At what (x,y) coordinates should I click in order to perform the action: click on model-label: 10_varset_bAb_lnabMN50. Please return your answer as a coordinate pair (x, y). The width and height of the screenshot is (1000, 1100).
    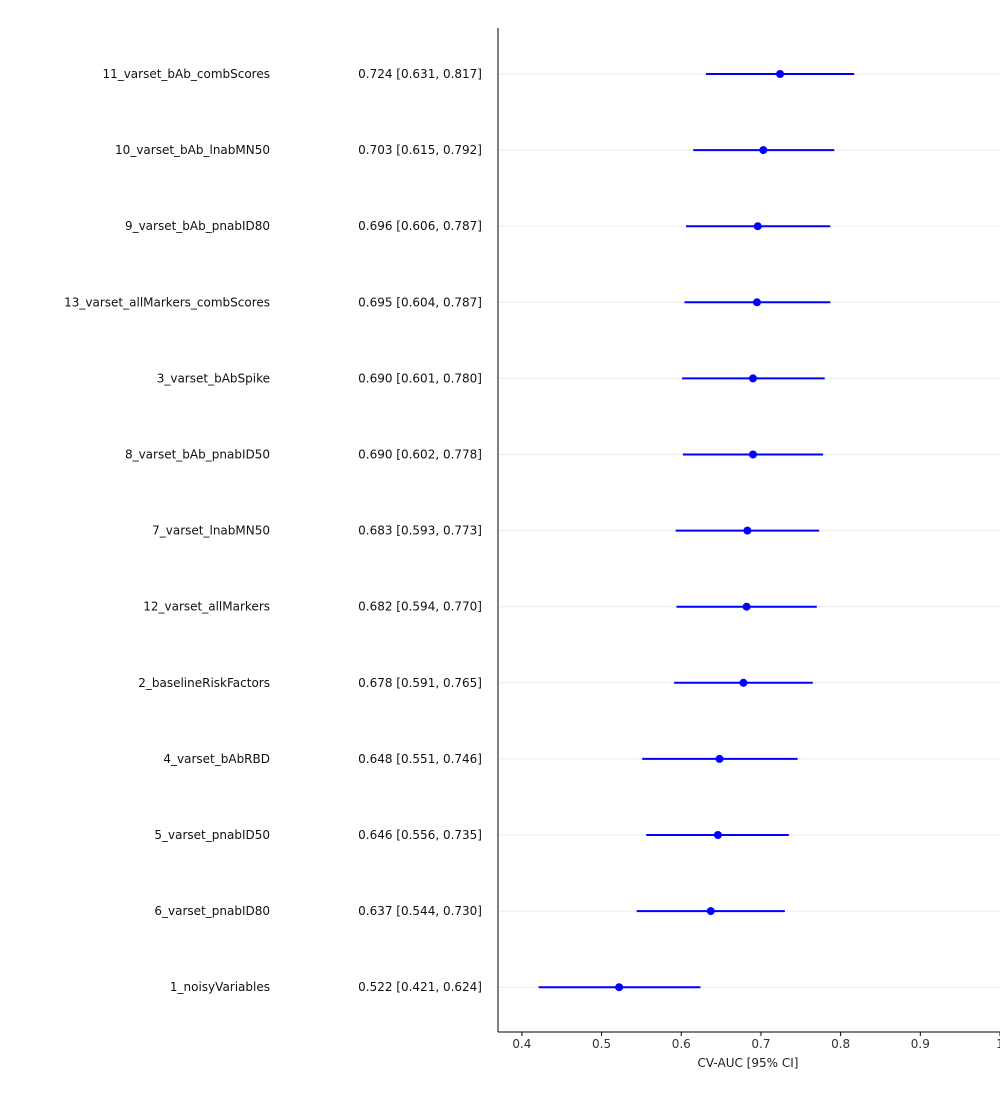
    Looking at the image, I should click on (192, 150).